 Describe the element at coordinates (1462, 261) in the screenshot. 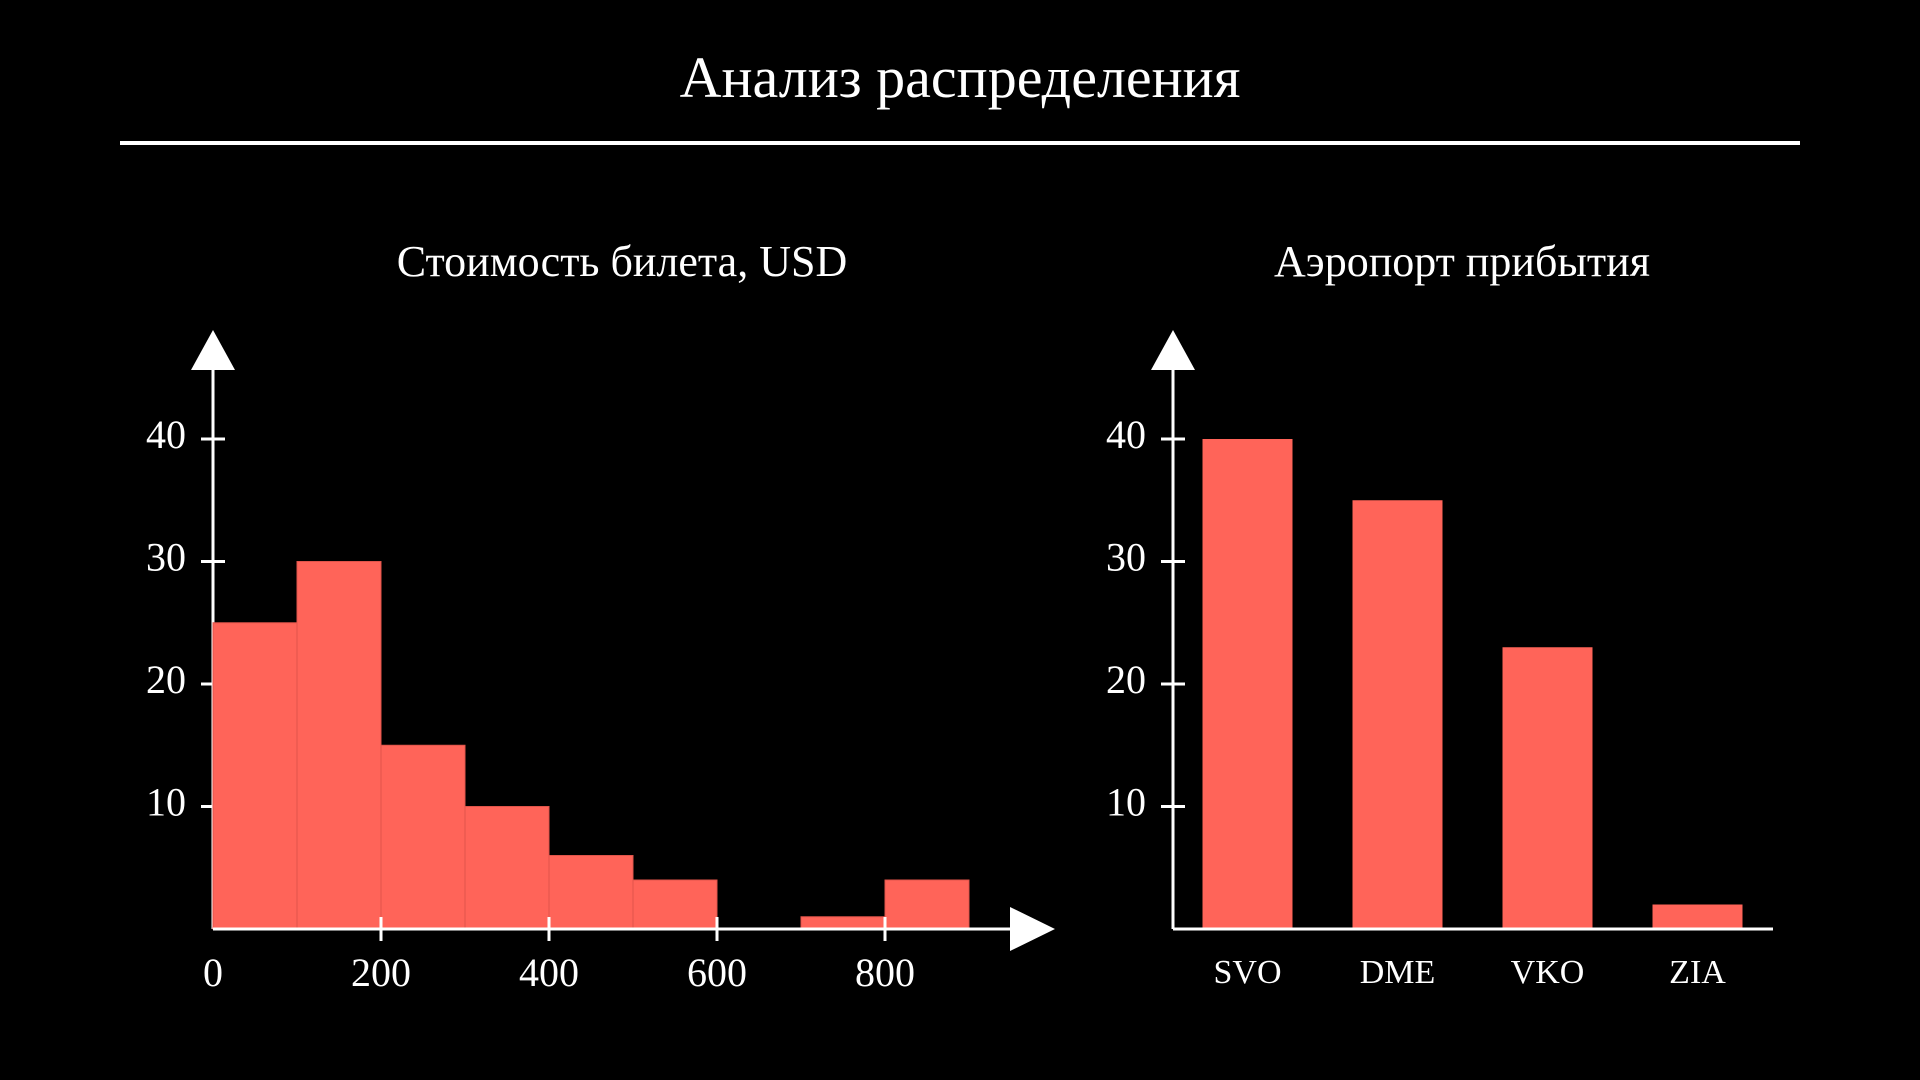

I see `bar-title: Аэропорт прибытия` at that location.